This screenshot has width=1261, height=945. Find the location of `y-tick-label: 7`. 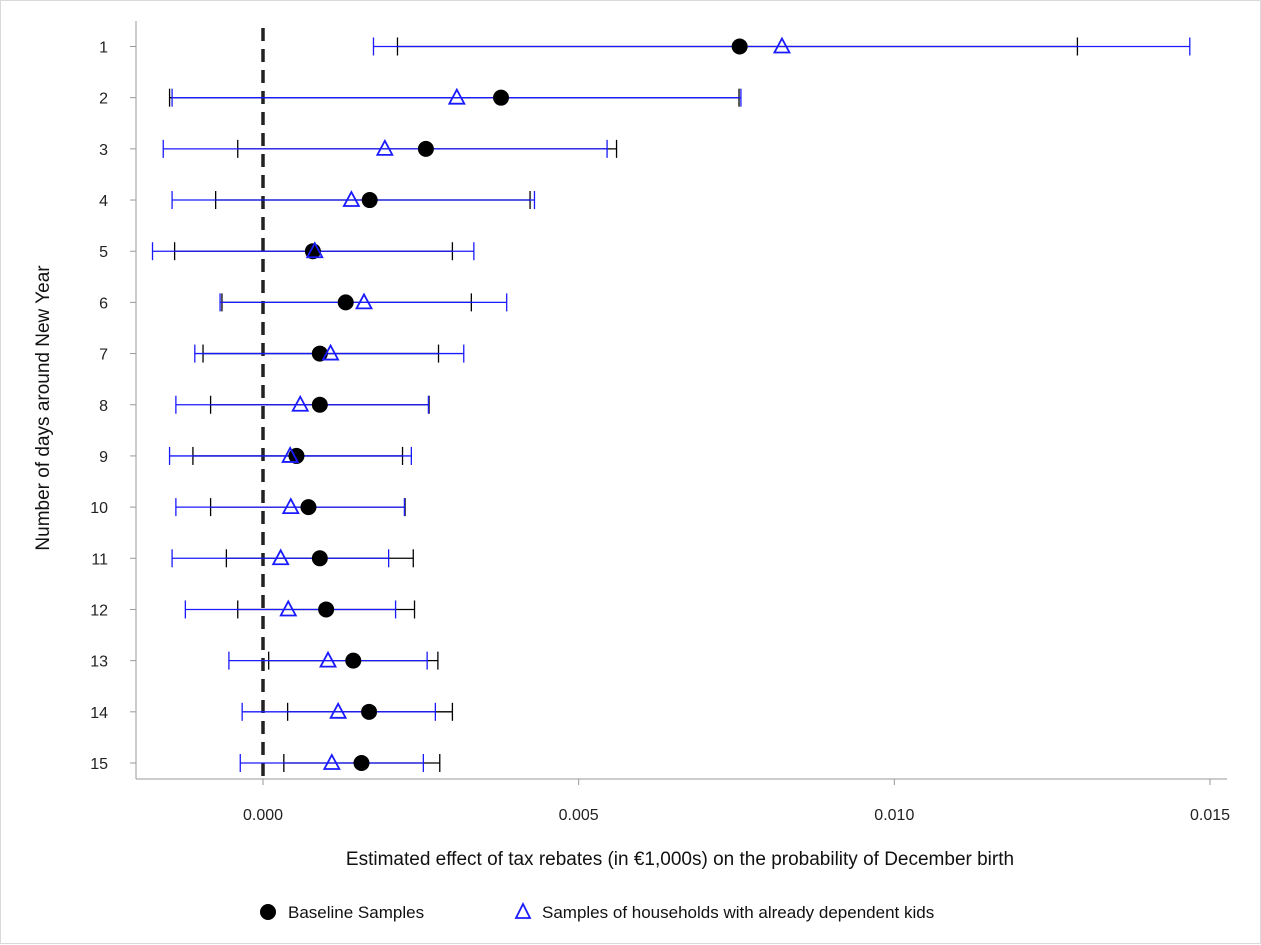

y-tick-label: 7 is located at coordinates (103, 355).